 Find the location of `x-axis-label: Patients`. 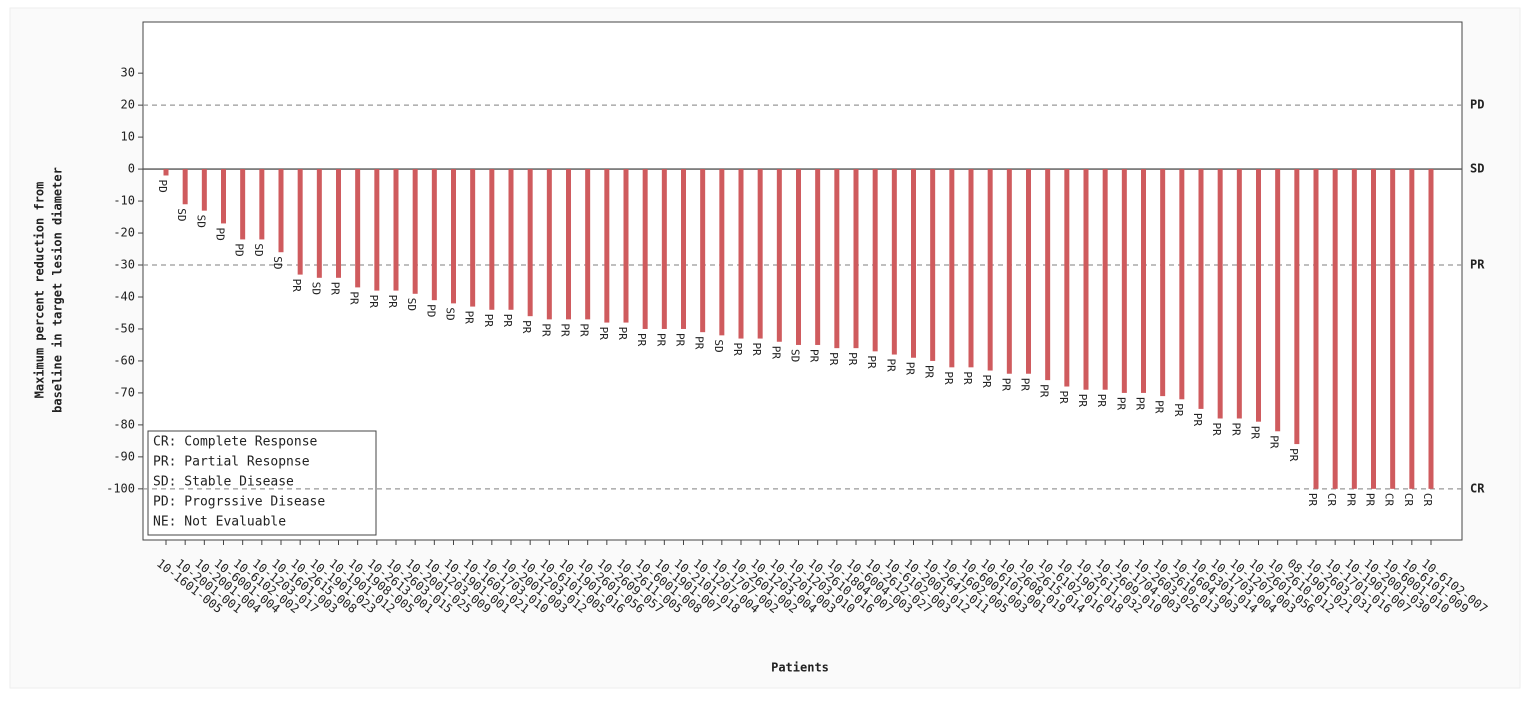

x-axis-label: Patients is located at coordinates (800, 668).